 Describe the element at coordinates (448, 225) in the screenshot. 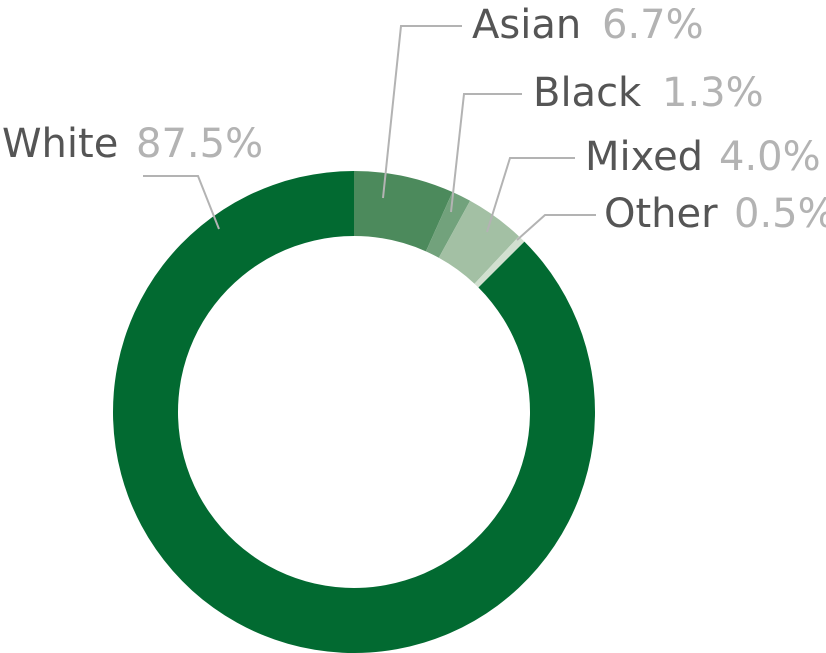

I see `donut-slice-black` at that location.